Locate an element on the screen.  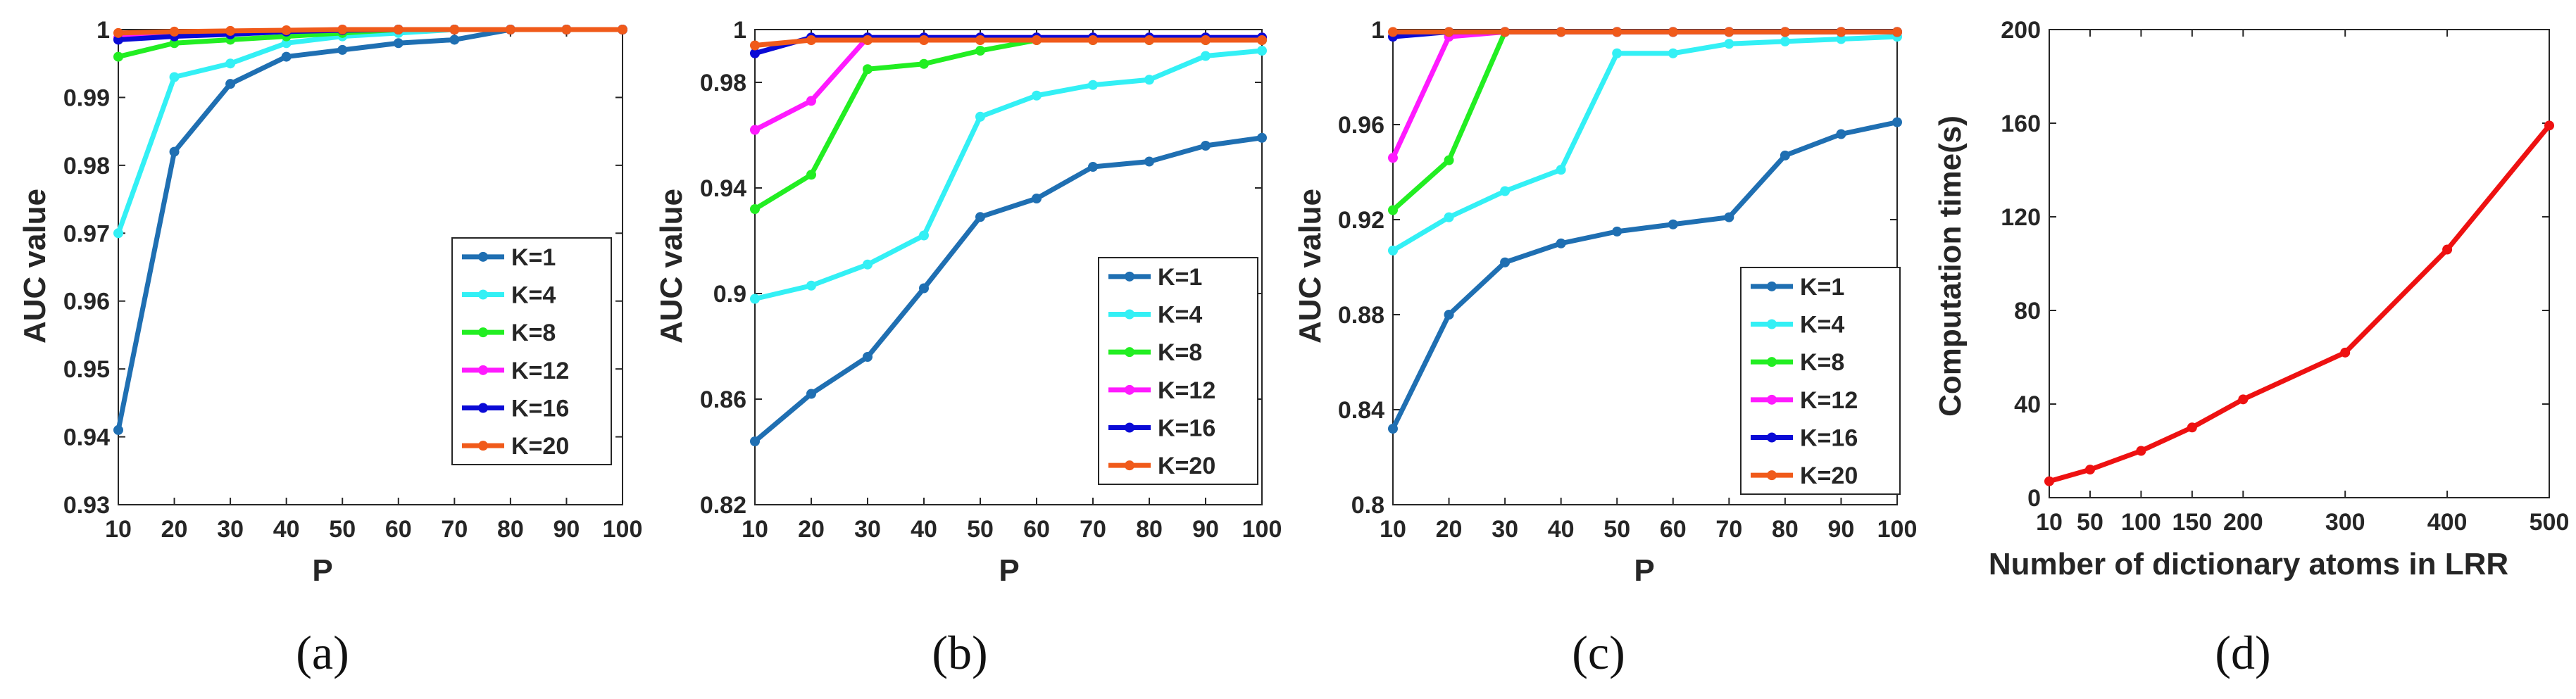
panel-b-legend-box is located at coordinates (1178, 371).